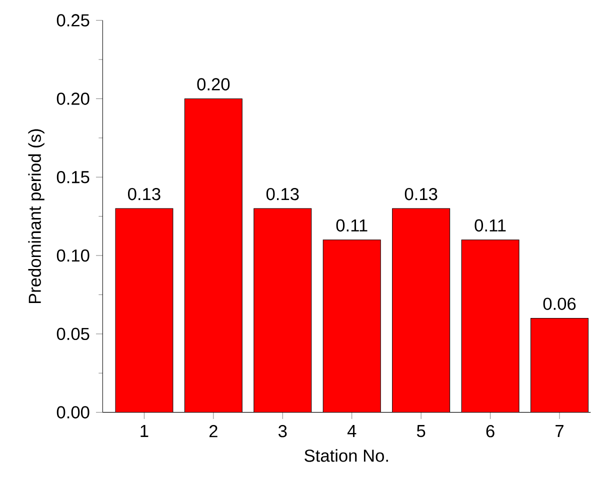 The height and width of the screenshot is (495, 594). I want to click on x-tick-label: 7, so click(560, 431).